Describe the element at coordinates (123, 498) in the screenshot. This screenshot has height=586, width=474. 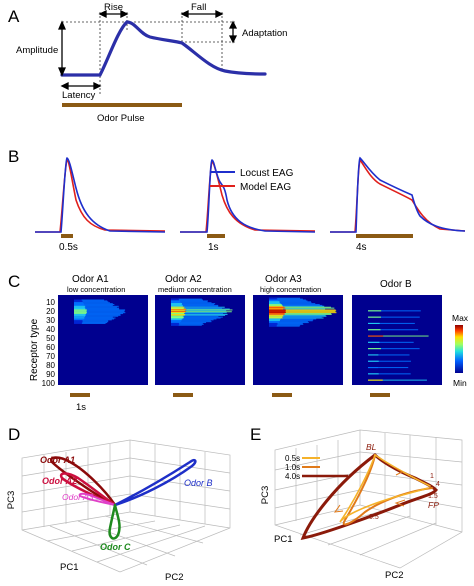
I see `odor-trajectories` at that location.